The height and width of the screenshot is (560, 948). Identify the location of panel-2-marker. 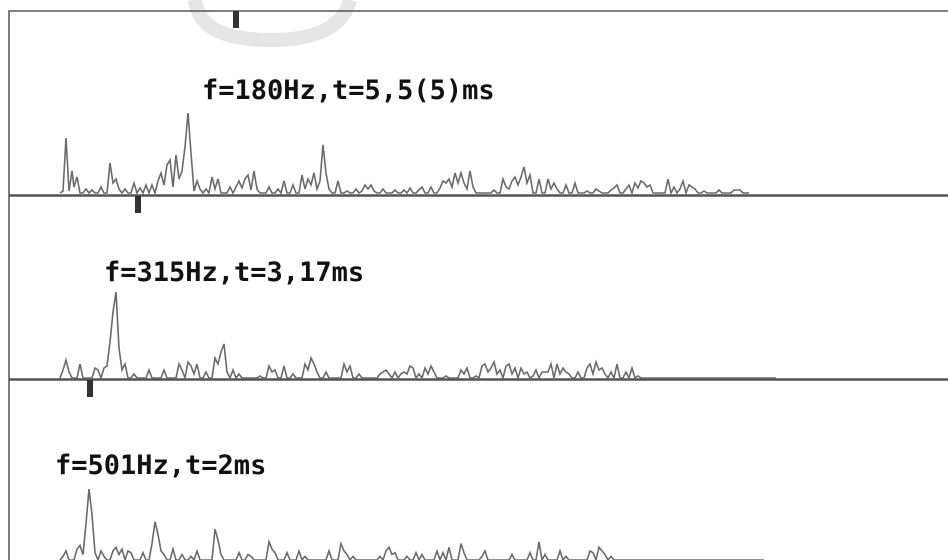
(138, 204).